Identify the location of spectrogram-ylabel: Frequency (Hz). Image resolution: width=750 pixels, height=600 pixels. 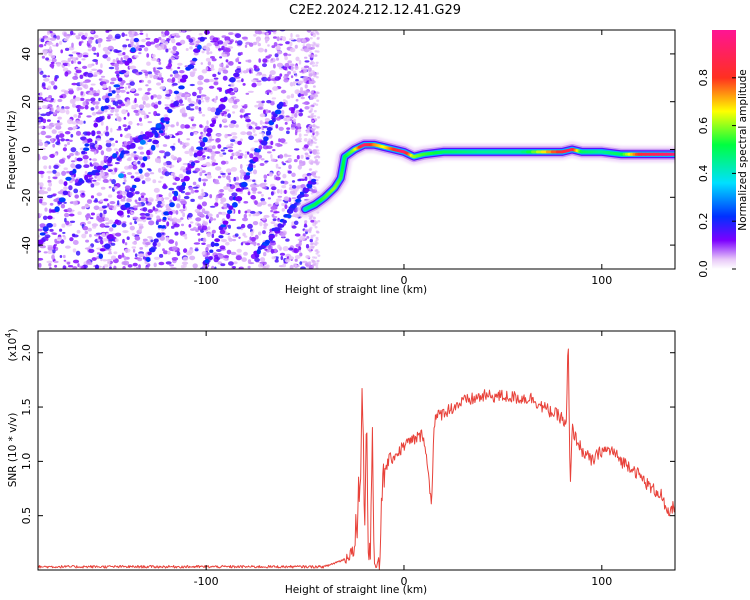
(12, 149).